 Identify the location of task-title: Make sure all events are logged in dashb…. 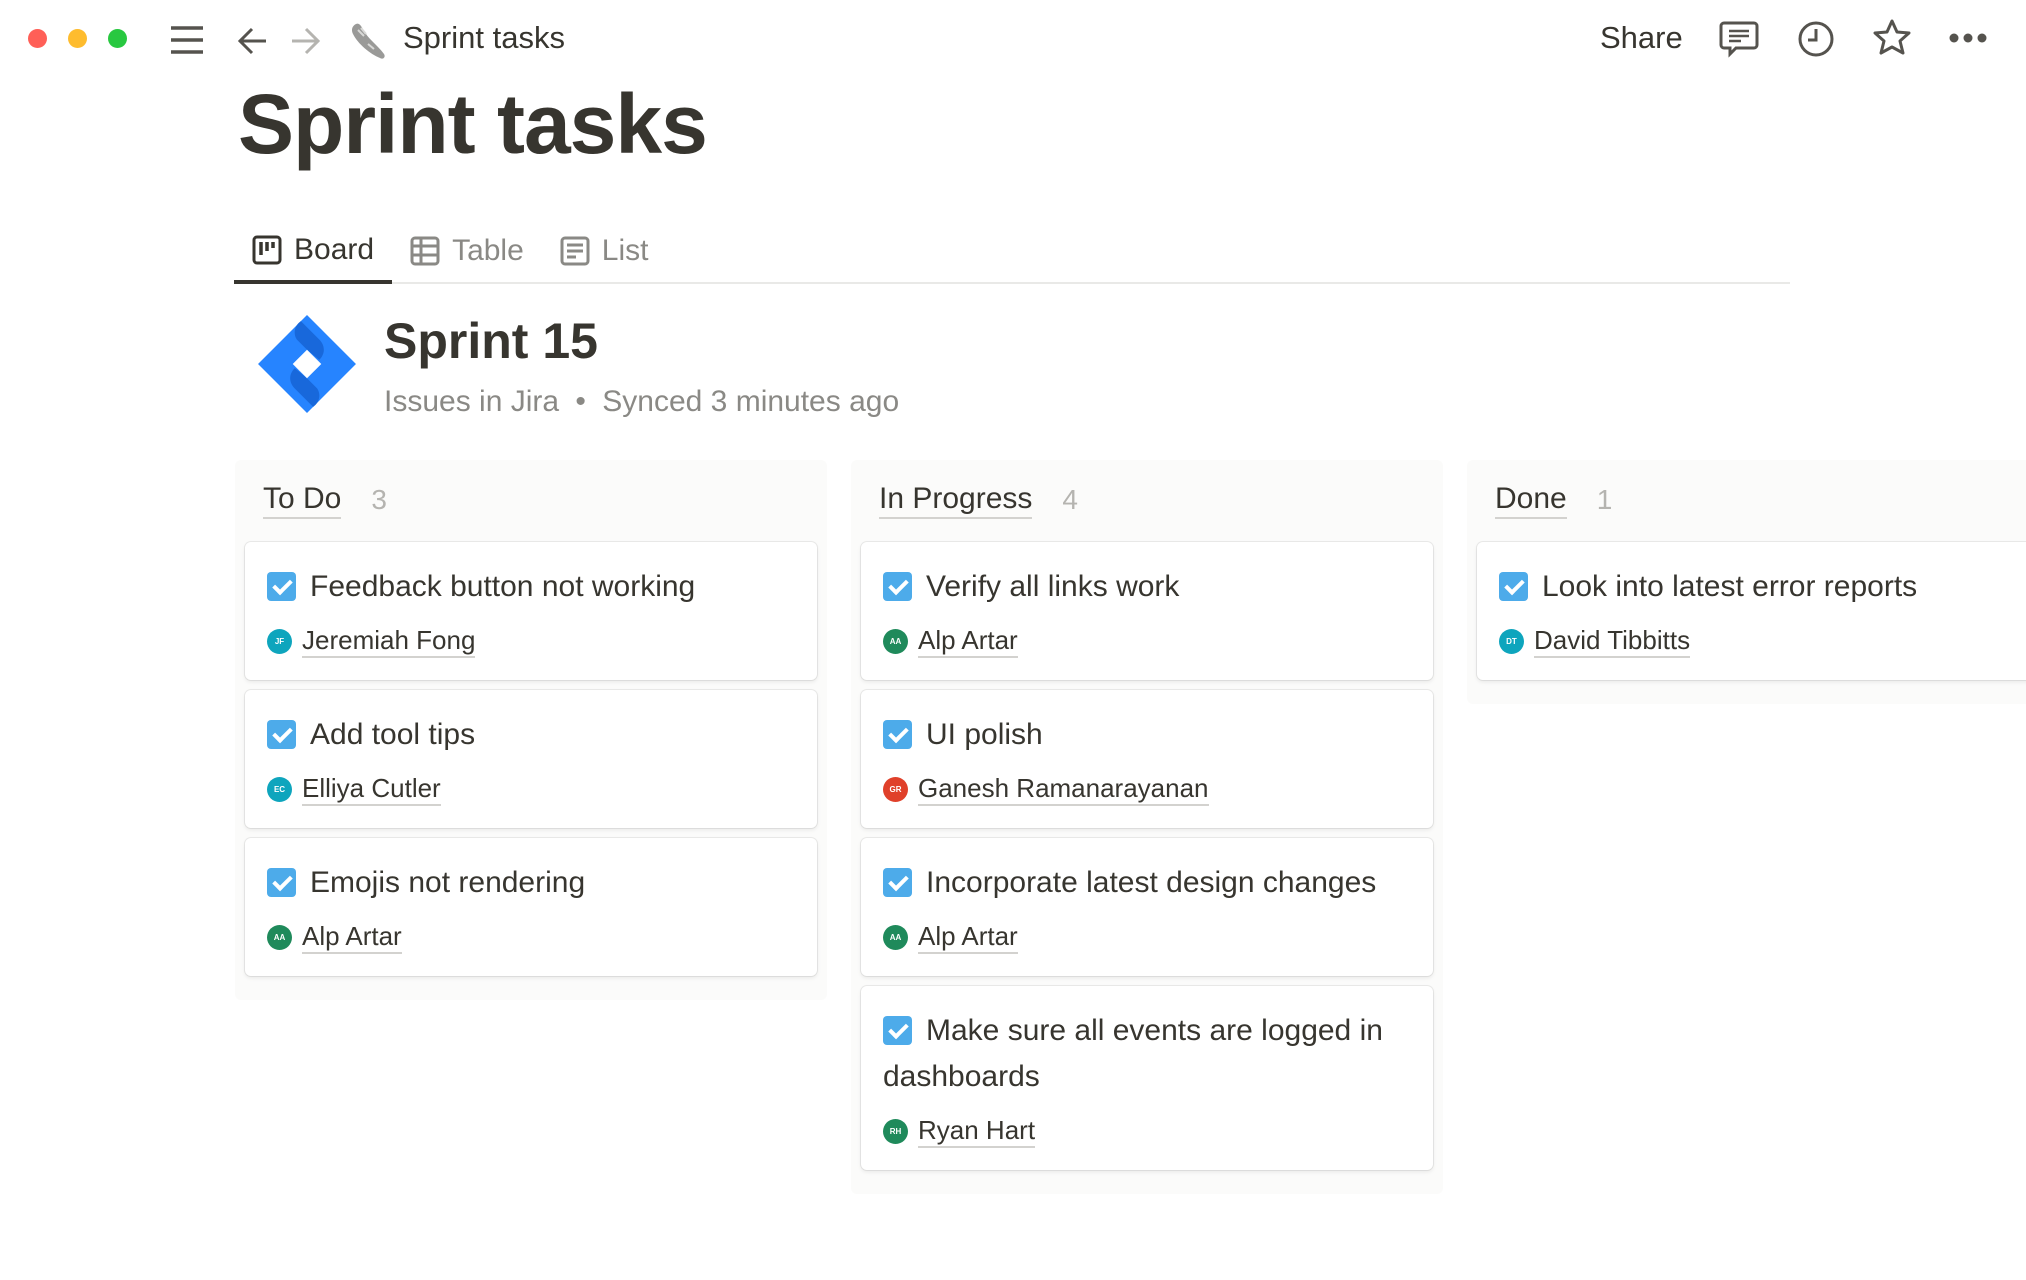
(1133, 1053).